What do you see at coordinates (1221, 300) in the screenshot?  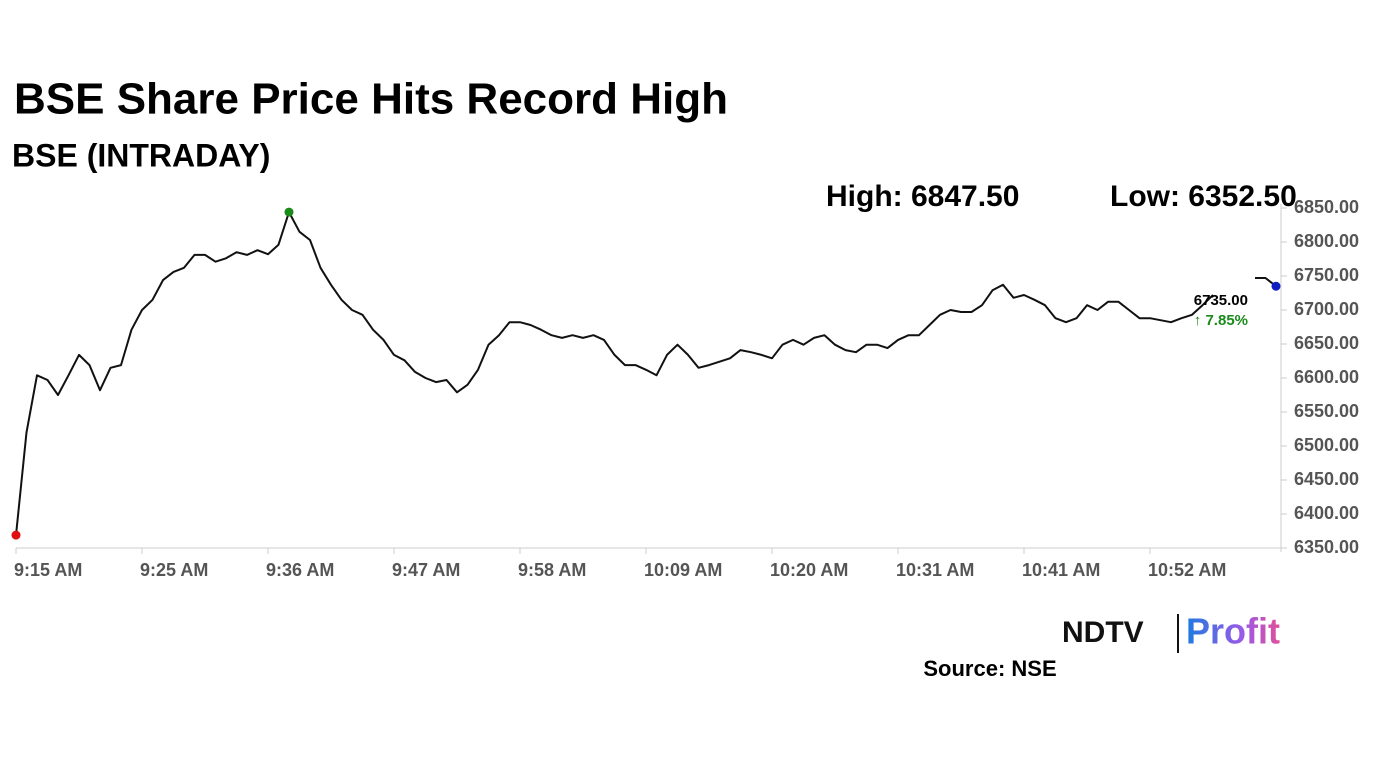 I see `last-price-label: 6735.00` at bounding box center [1221, 300].